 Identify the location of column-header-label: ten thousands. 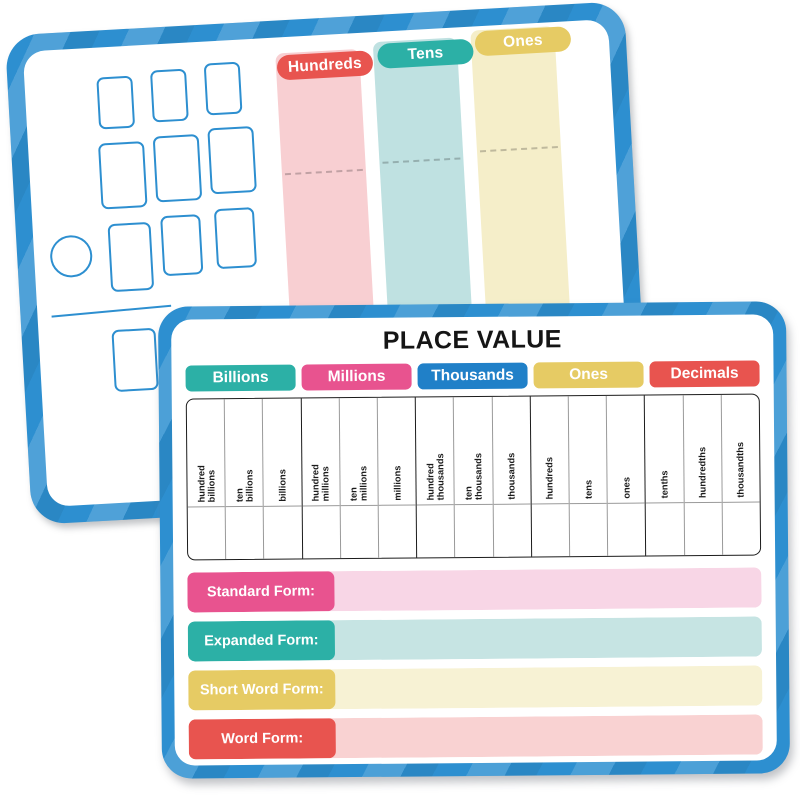
(473, 476).